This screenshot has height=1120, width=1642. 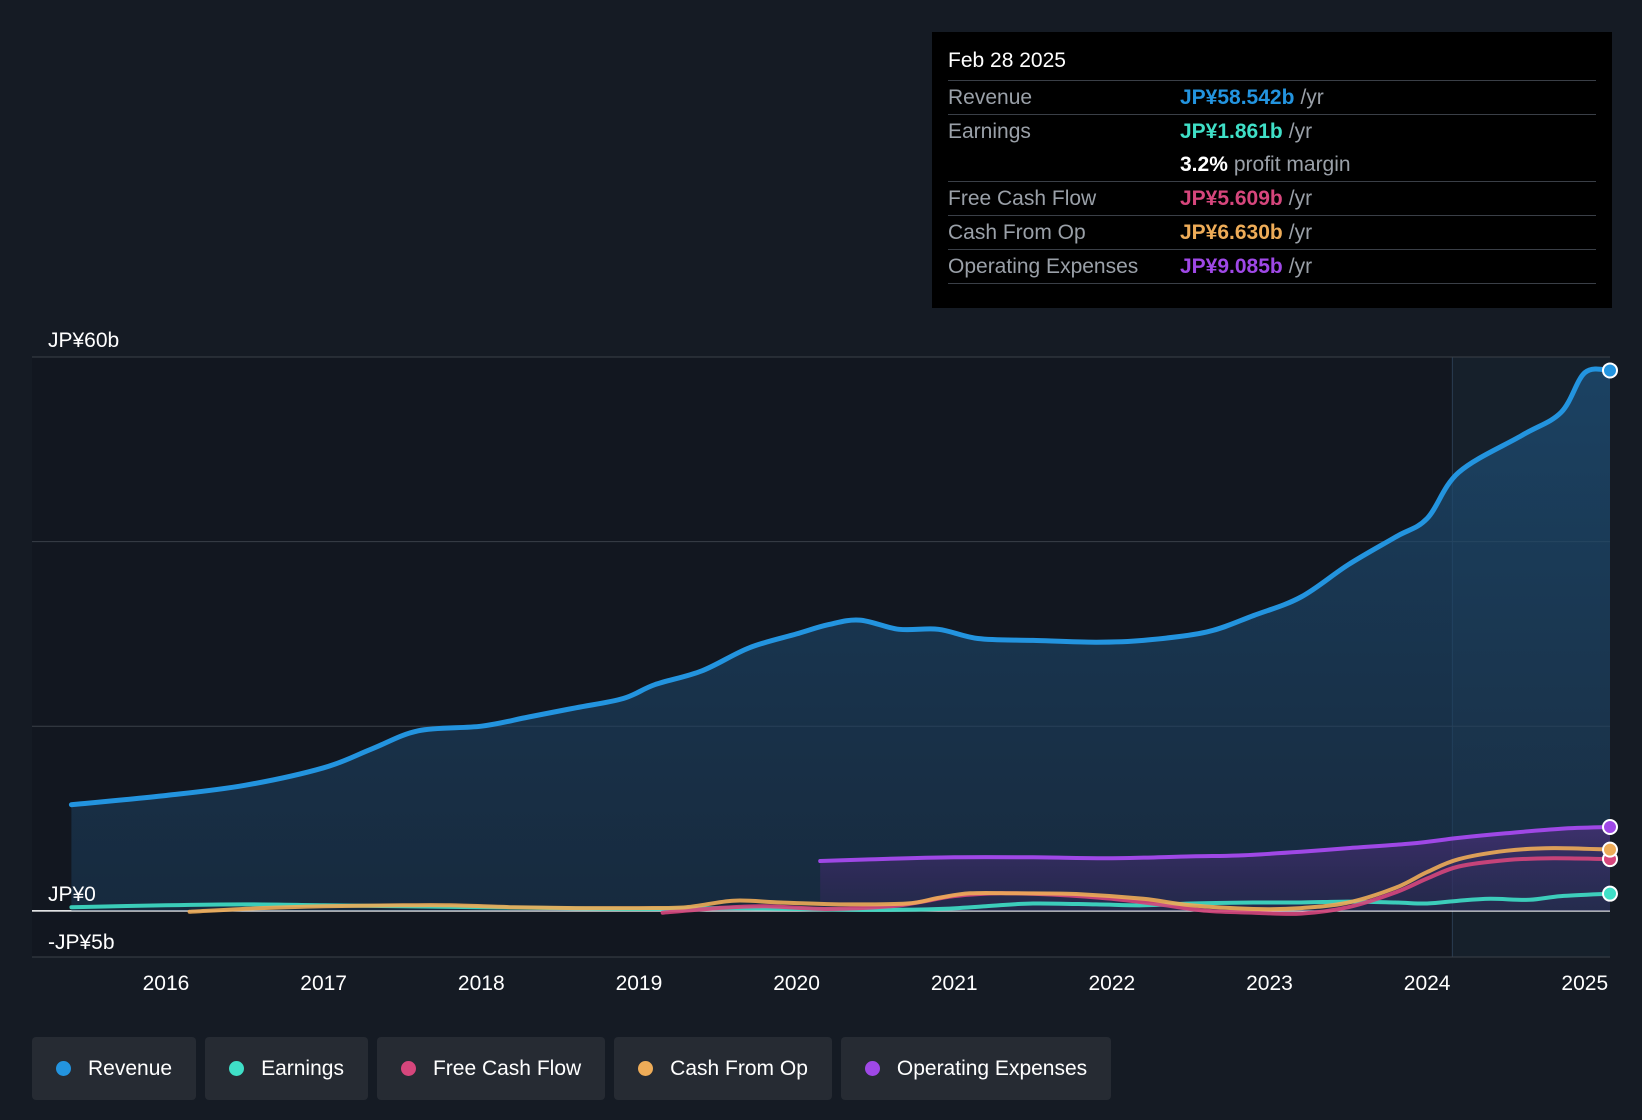 What do you see at coordinates (1111, 983) in the screenshot?
I see `x-tick-label: 2022` at bounding box center [1111, 983].